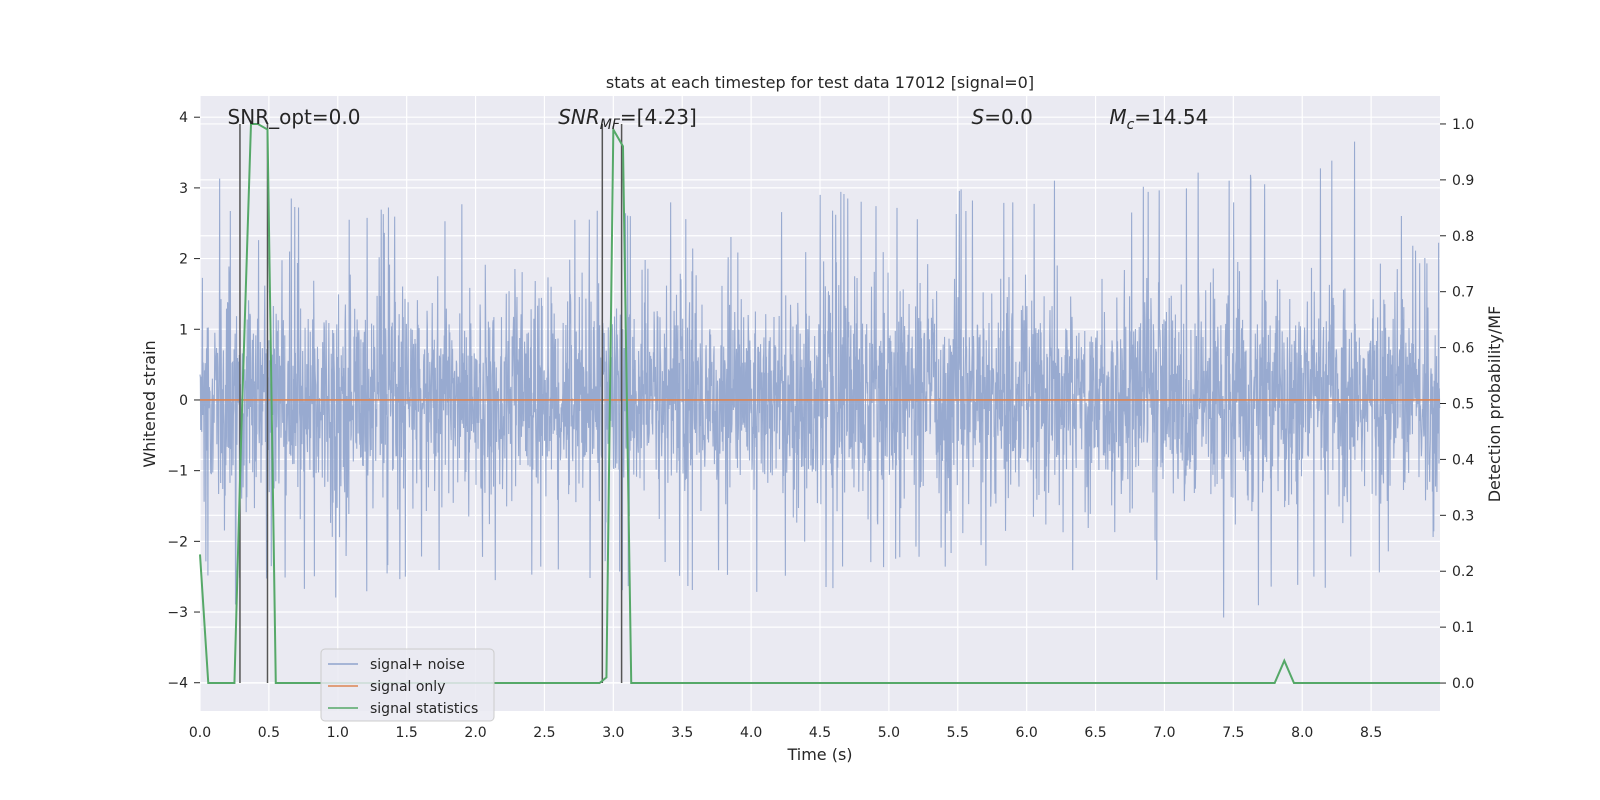 The image size is (1600, 800). I want to click on y-tick-label-5: 1, so click(183, 330).